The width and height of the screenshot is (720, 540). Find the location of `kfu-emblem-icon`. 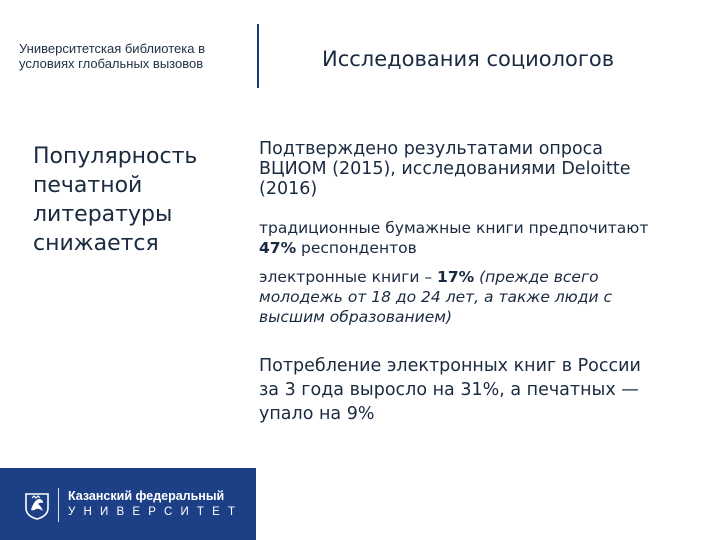

kfu-emblem-icon is located at coordinates (37, 506).